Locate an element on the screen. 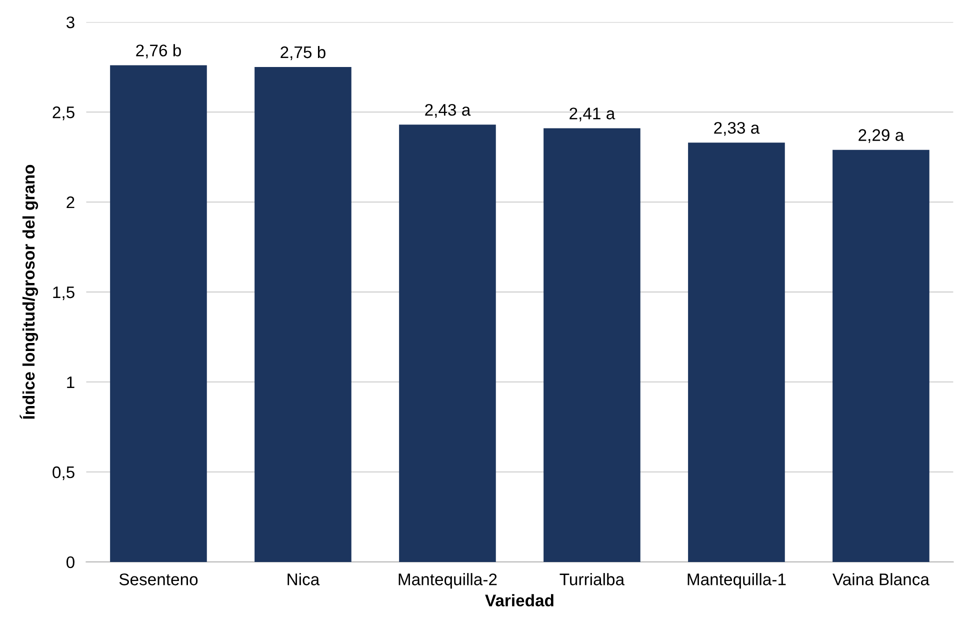 Image resolution: width=958 pixels, height=630 pixels. x-tick-label: Sesenteno is located at coordinates (158, 580).